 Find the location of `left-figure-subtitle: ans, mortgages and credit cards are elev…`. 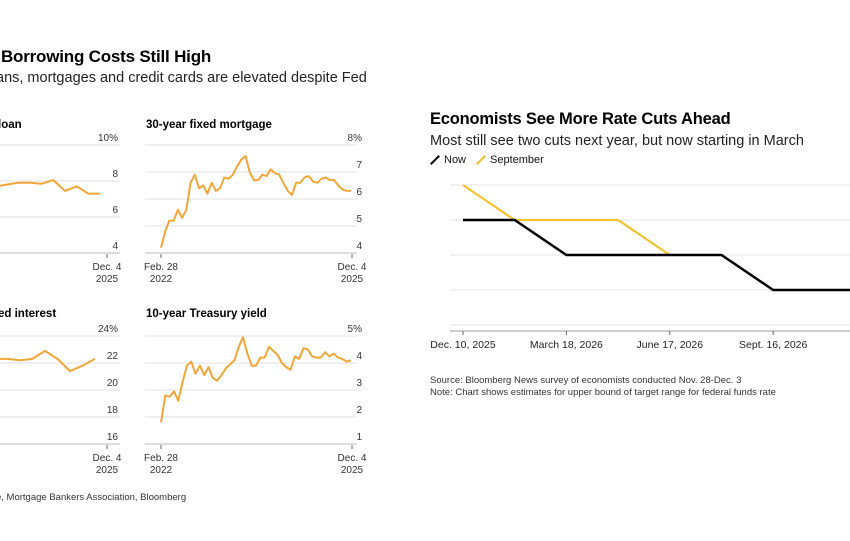

left-figure-subtitle: ans, mortgages and credit cards are elev… is located at coordinates (183, 78).